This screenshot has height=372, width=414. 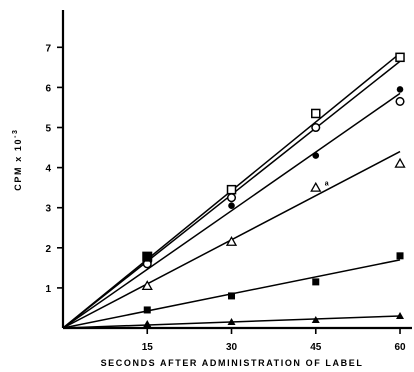 I want to click on y-tick-label-2: 2, so click(x=48, y=249).